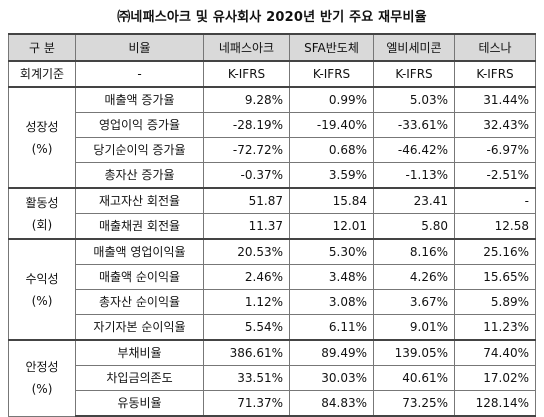 The width and height of the screenshot is (544, 417). What do you see at coordinates (139, 302) in the screenshot?
I see `ratio-label: 총자산 순이익율` at bounding box center [139, 302].